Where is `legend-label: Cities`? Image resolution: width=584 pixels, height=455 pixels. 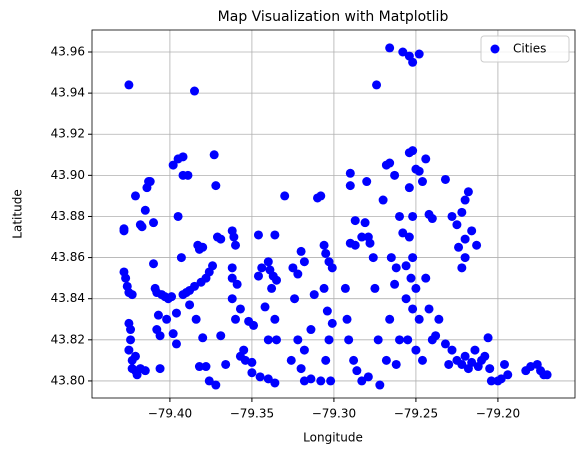
legend-label: Cities is located at coordinates (529, 49).